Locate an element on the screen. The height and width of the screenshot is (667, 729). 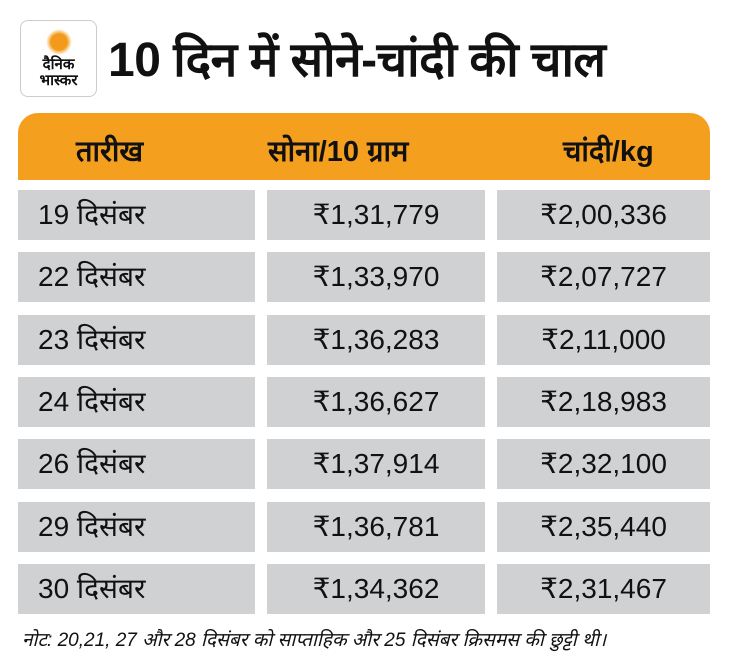
cell-gold: ₹1,37,914 is located at coordinates (376, 464).